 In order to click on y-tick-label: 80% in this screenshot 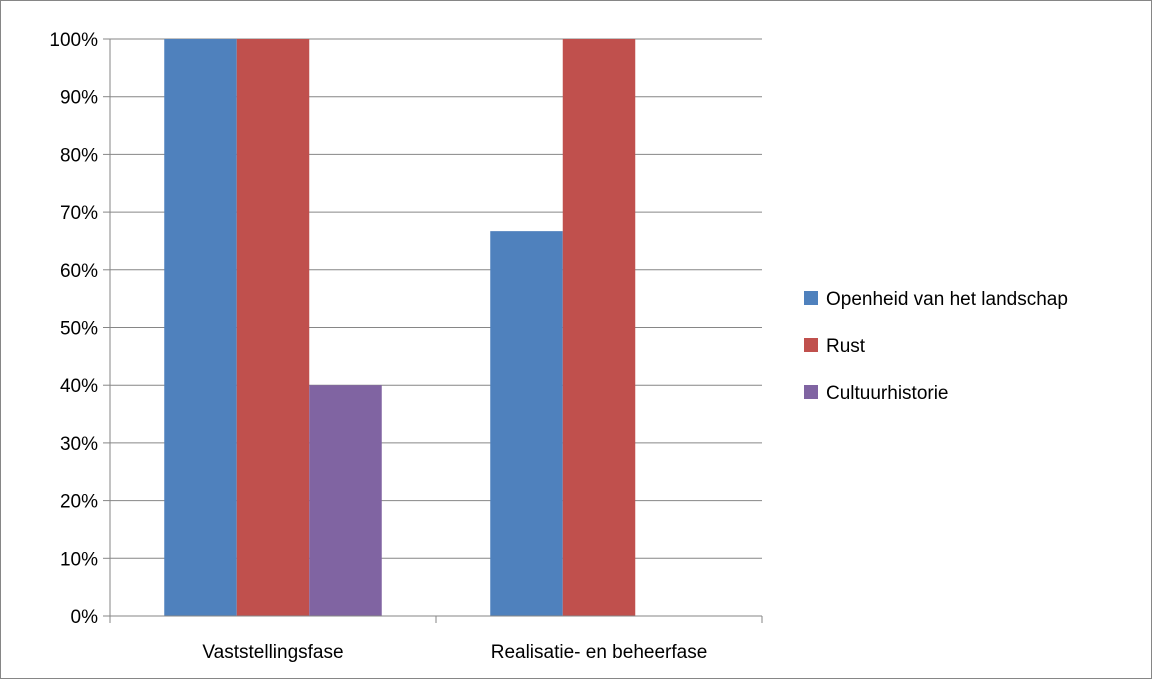, I will do `click(79, 155)`.